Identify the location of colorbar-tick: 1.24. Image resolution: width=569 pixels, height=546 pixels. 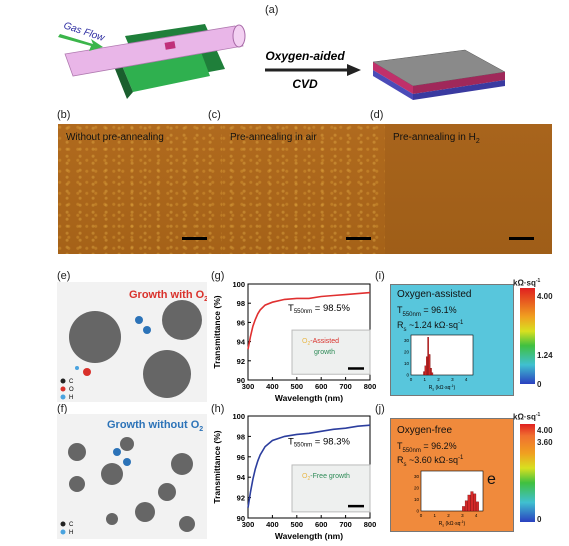
(545, 355).